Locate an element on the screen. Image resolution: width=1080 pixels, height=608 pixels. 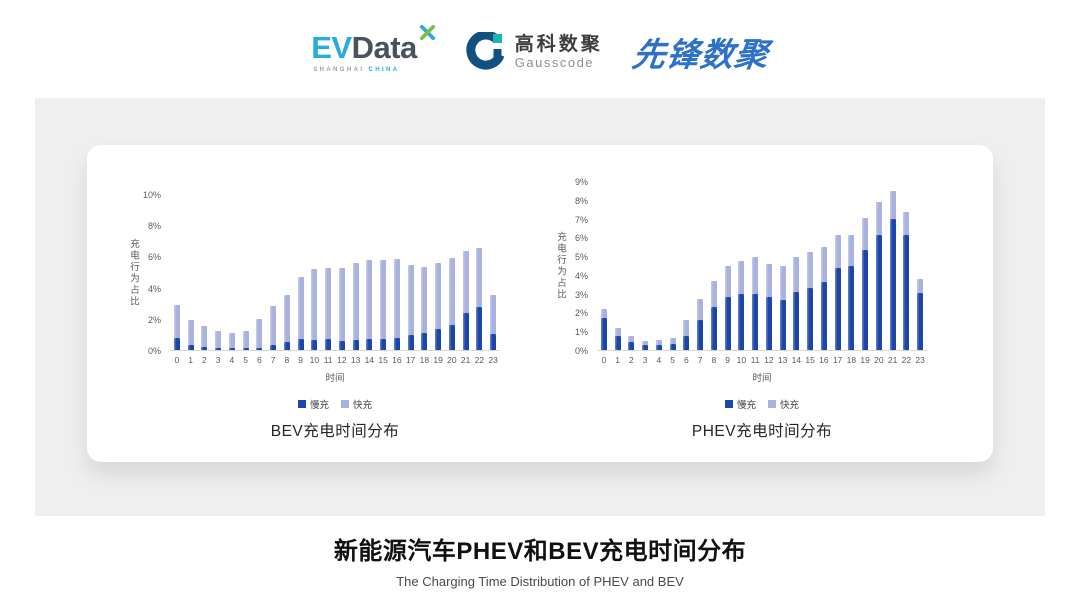
evdata-data-text: Data is located at coordinates (384, 47).